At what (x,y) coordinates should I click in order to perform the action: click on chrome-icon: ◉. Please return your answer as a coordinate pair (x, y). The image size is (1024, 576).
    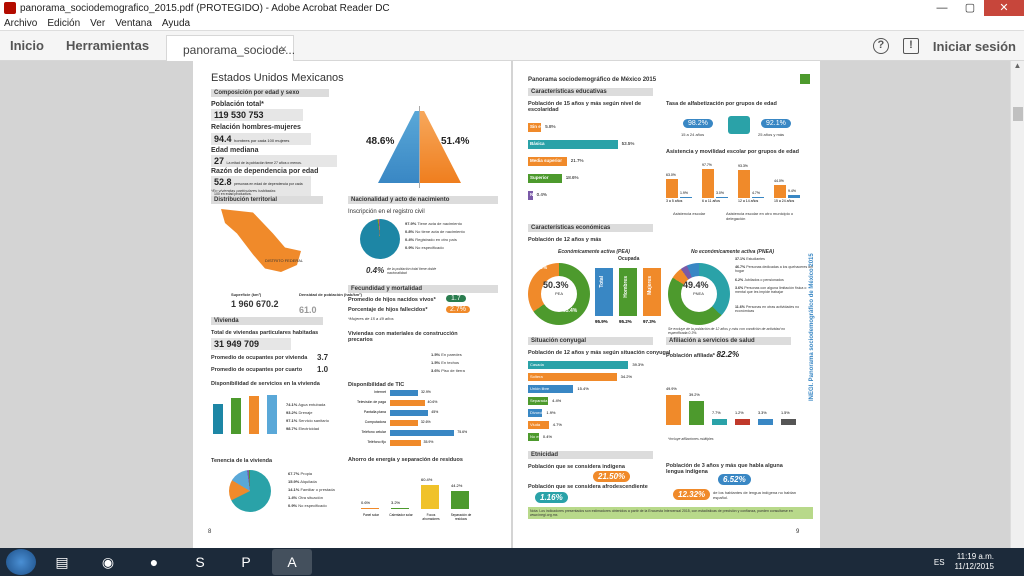
    Looking at the image, I should click on (108, 561).